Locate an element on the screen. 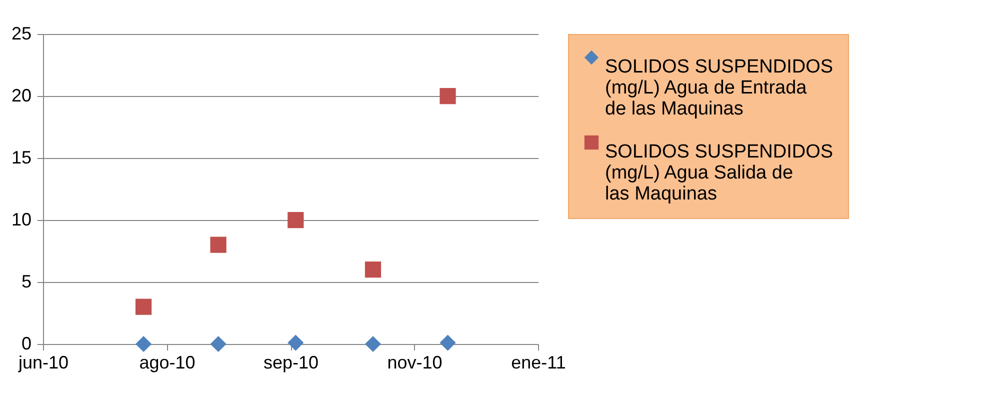 Image resolution: width=985 pixels, height=411 pixels. y-tick-label: 15 is located at coordinates (21, 158).